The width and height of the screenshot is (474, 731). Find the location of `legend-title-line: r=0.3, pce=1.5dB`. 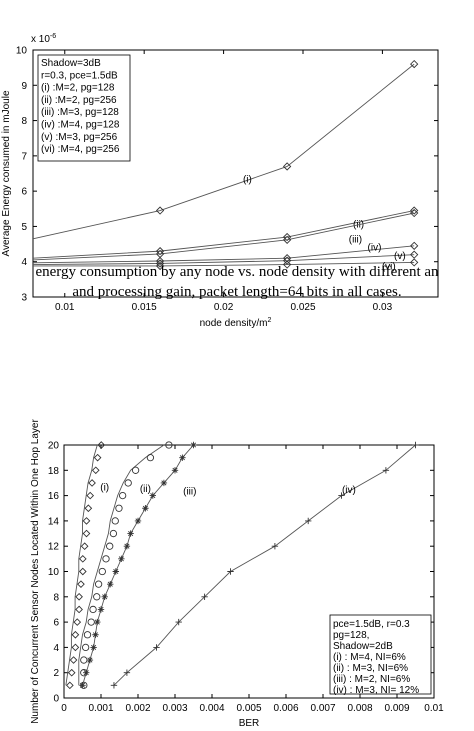

legend-title-line: r=0.3, pce=1.5dB is located at coordinates (79, 75).